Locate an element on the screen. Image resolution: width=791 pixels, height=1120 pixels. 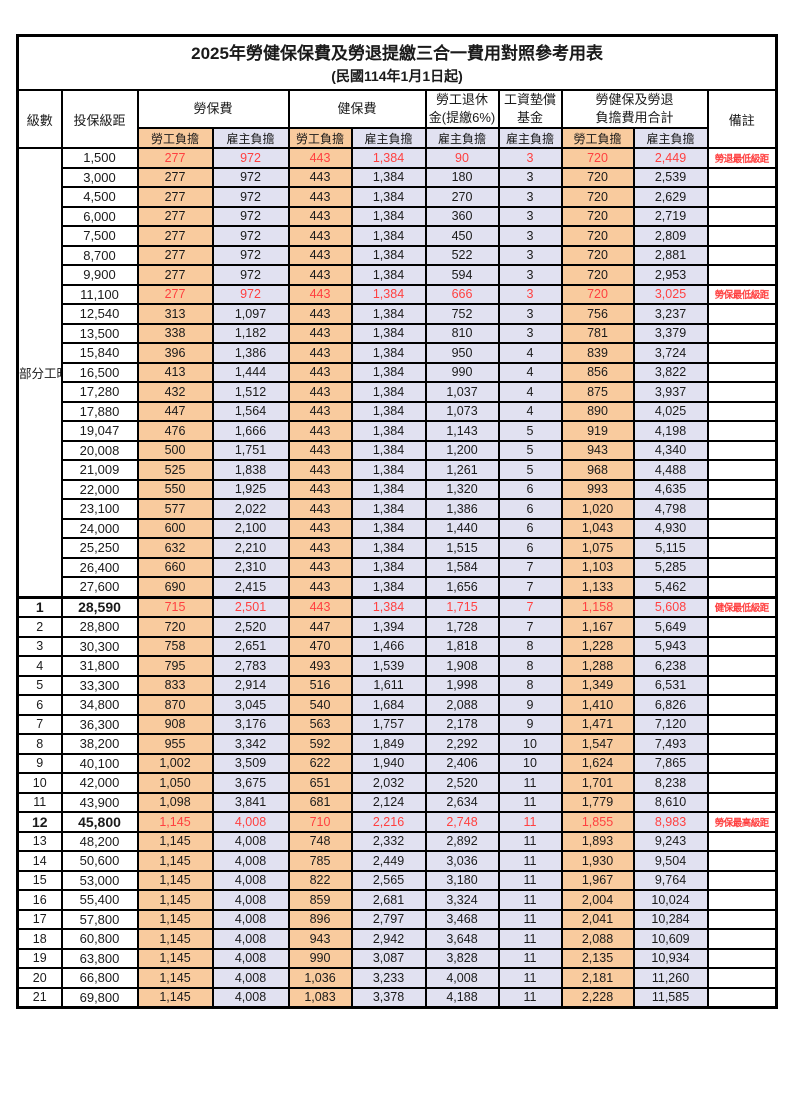
cell-level: 13 is located at coordinates (39, 841).